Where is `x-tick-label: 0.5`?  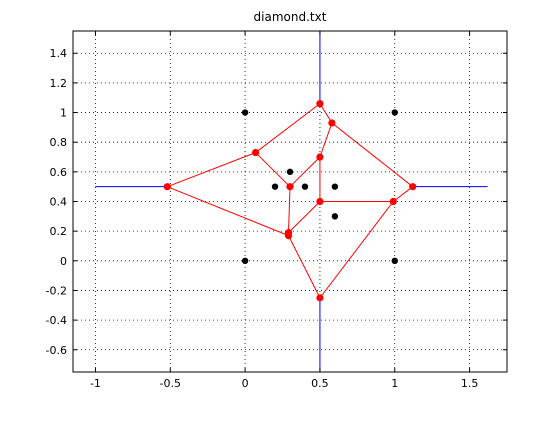
x-tick-label: 0.5 is located at coordinates (320, 383).